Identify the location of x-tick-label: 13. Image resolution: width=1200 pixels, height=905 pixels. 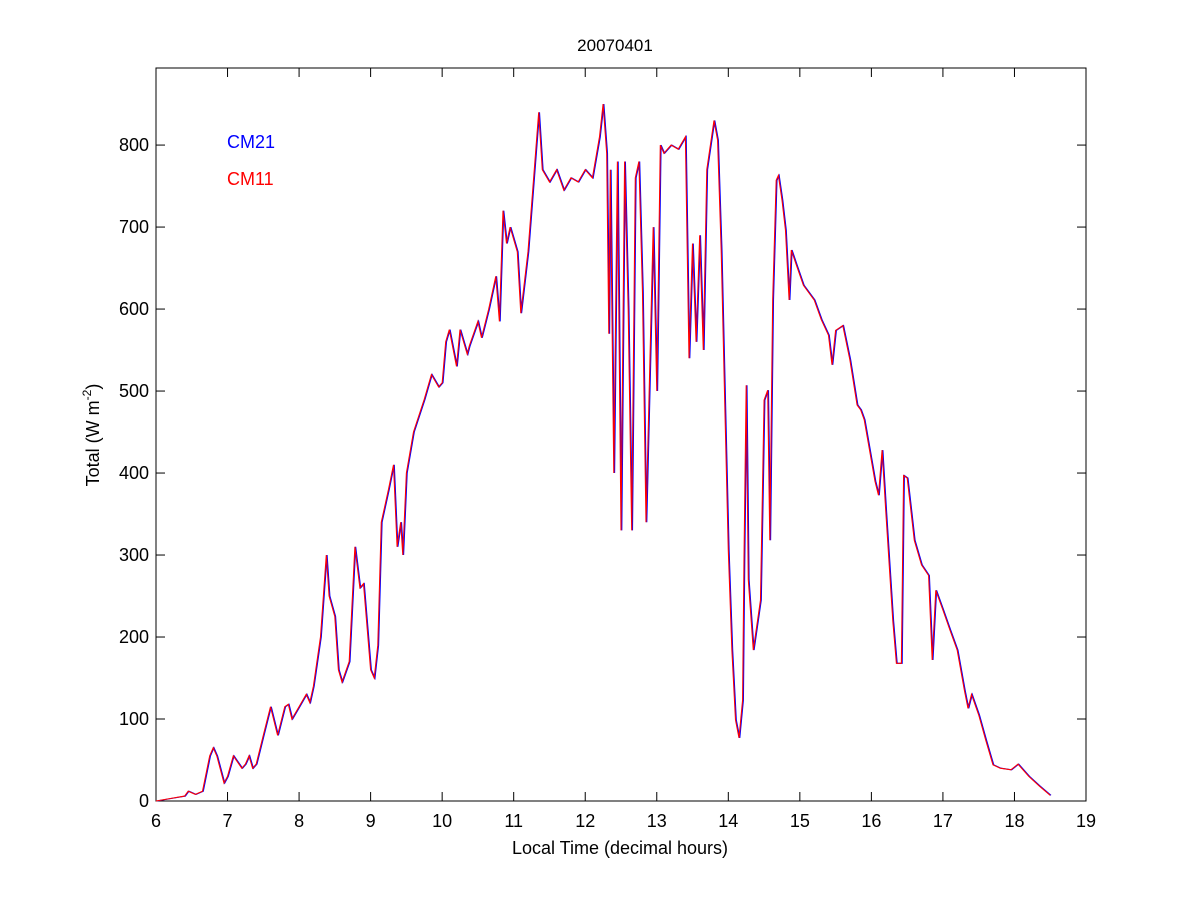
(657, 821).